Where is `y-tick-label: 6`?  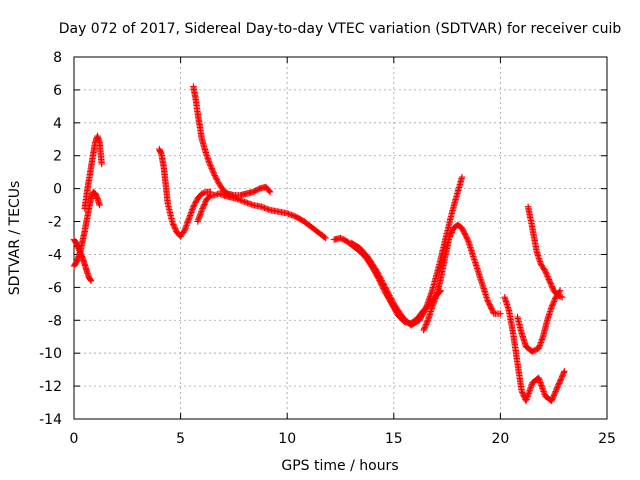 y-tick-label: 6 is located at coordinates (57, 91).